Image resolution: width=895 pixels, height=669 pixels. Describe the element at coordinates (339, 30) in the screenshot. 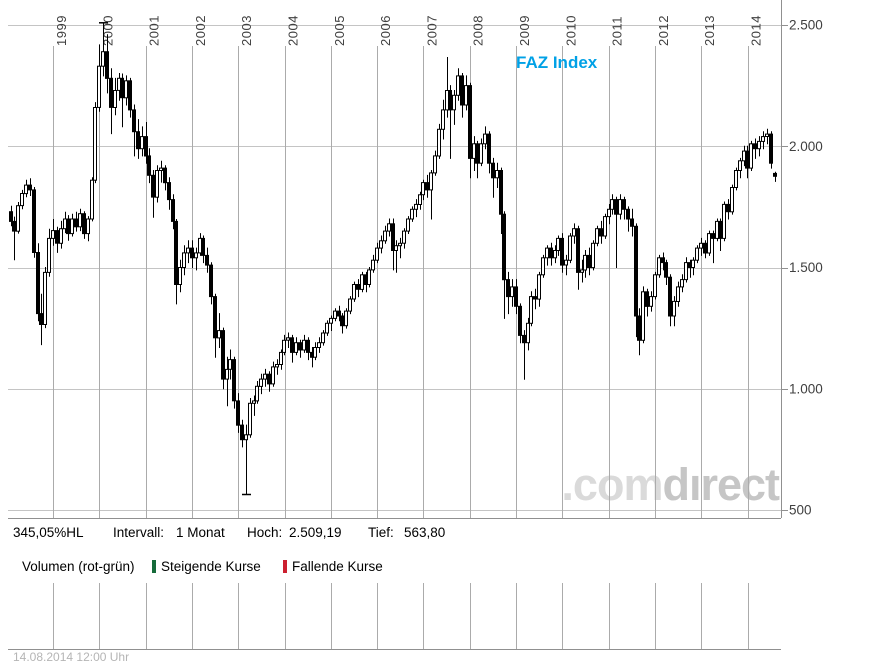

I see `year-tick-label: 2005` at that location.